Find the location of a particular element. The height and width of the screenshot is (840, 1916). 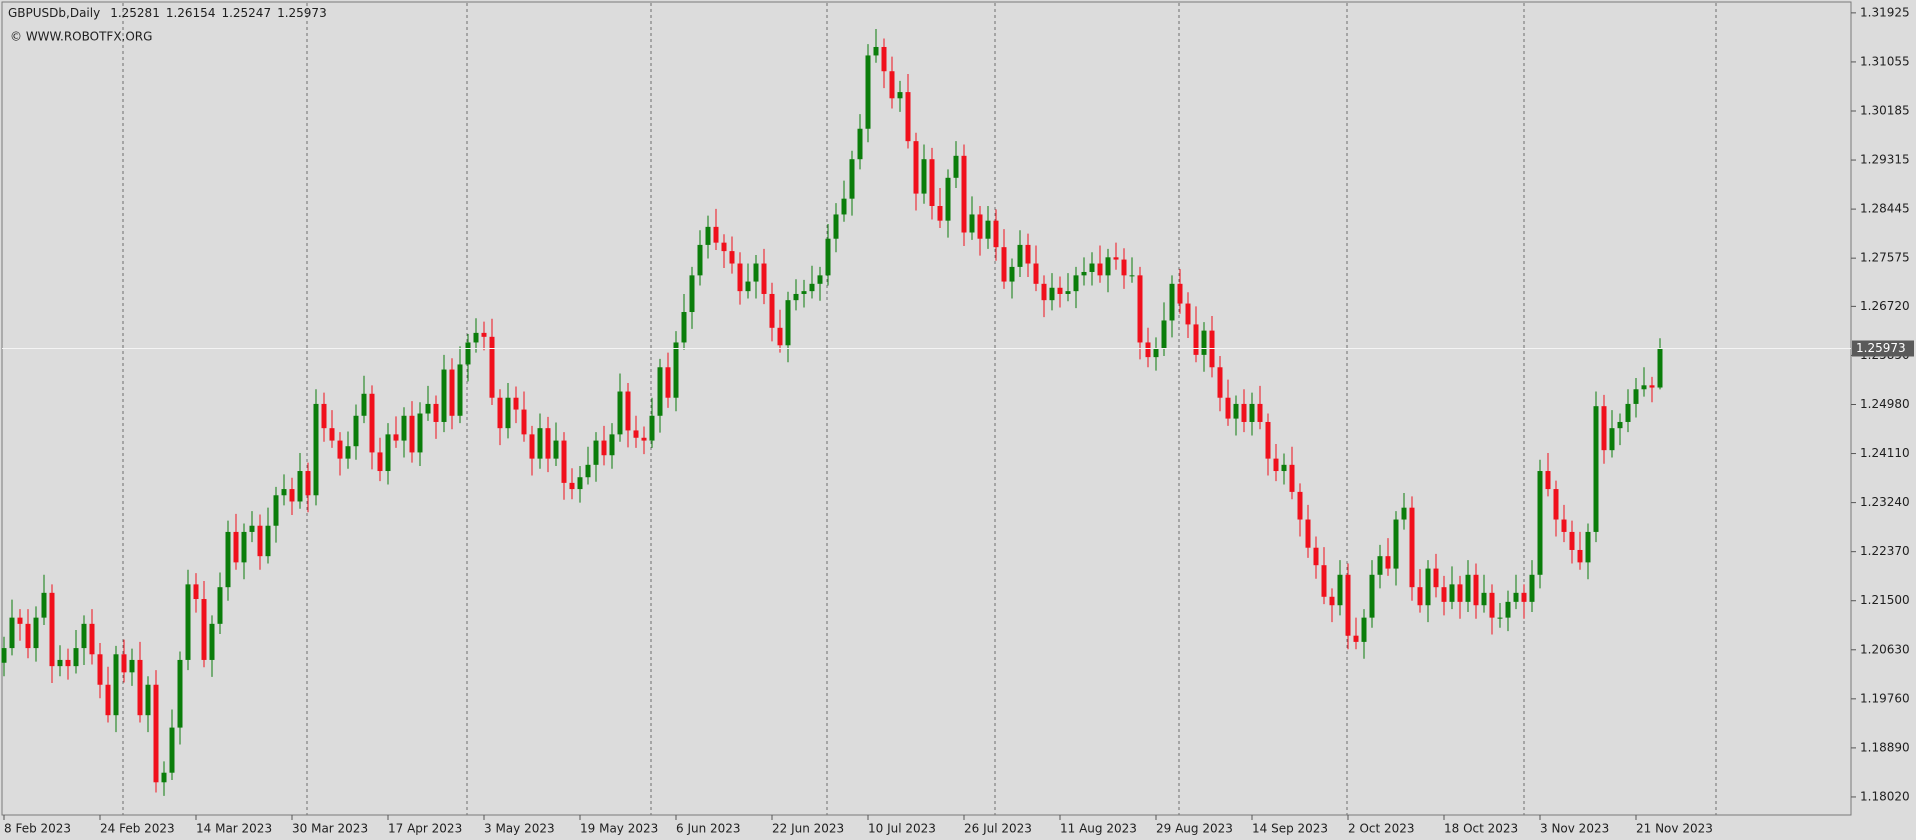

header-close: 1.25973 is located at coordinates (302, 13).